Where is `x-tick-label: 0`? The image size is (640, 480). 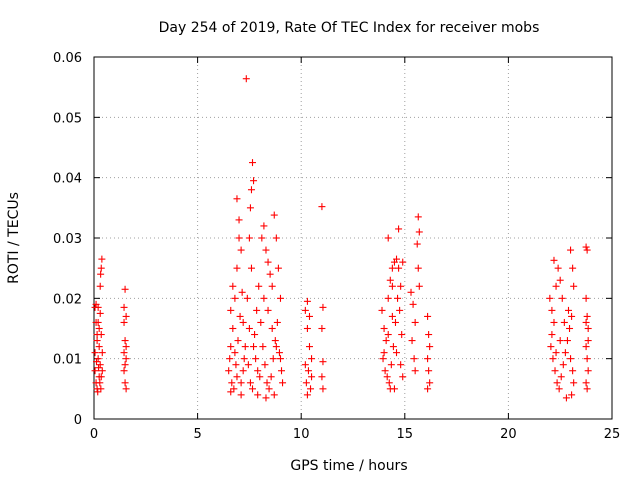 x-tick-label: 0 is located at coordinates (94, 434).